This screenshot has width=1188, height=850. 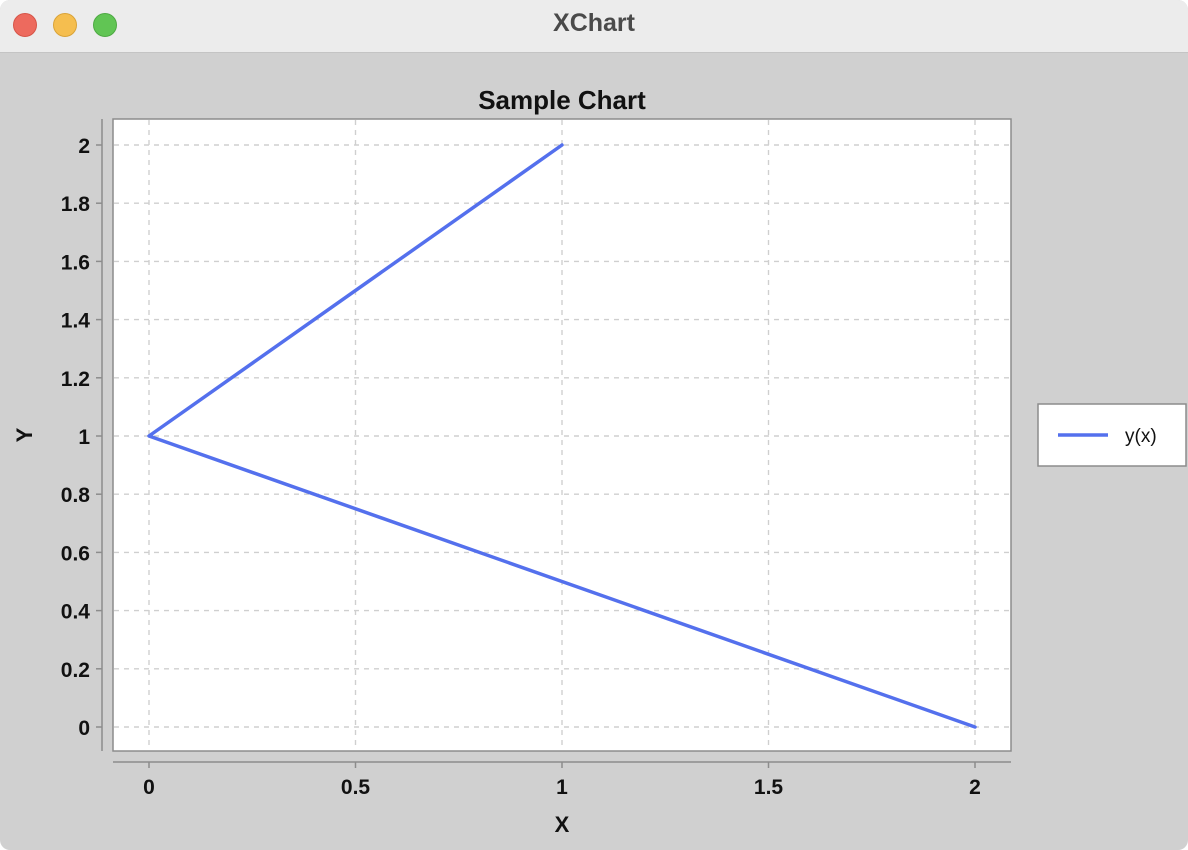 I want to click on y-tick-label: 1, so click(x=84, y=437).